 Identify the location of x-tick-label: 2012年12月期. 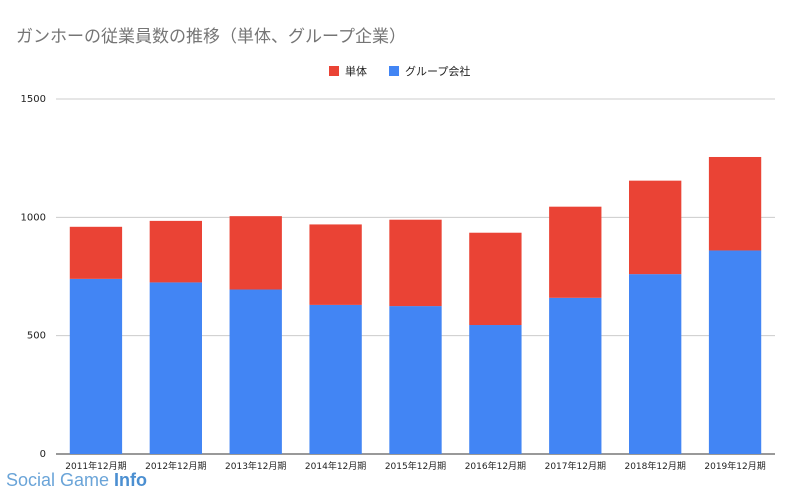
(175, 466).